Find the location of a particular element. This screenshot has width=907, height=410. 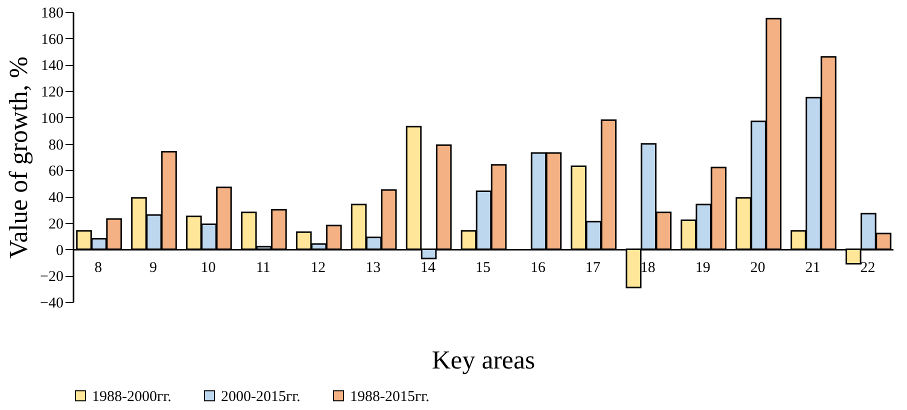

y-tick-label: 120 is located at coordinates (52, 92).